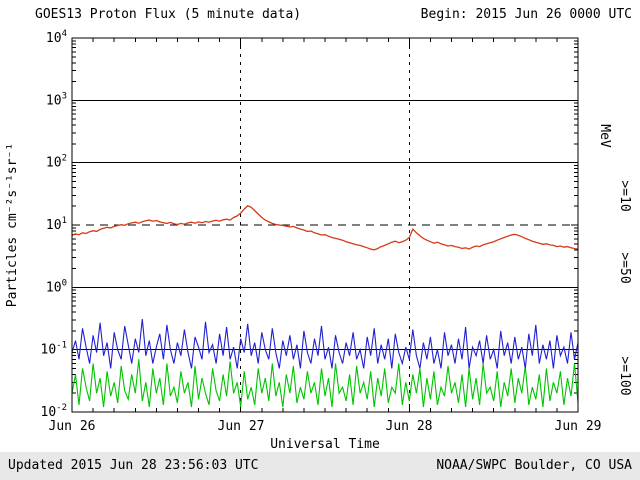 This screenshot has height=480, width=640. I want to click on y-tick-label: 10³, so click(56, 99).